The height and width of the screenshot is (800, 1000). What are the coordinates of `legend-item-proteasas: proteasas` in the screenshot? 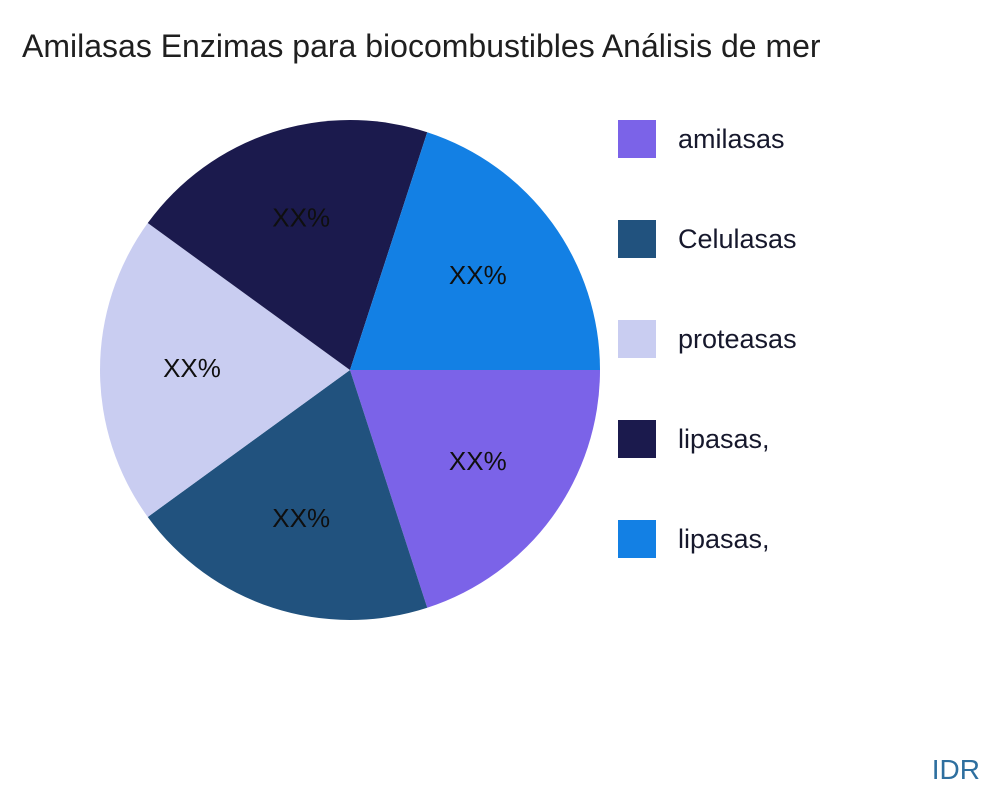 It's located at (707, 339).